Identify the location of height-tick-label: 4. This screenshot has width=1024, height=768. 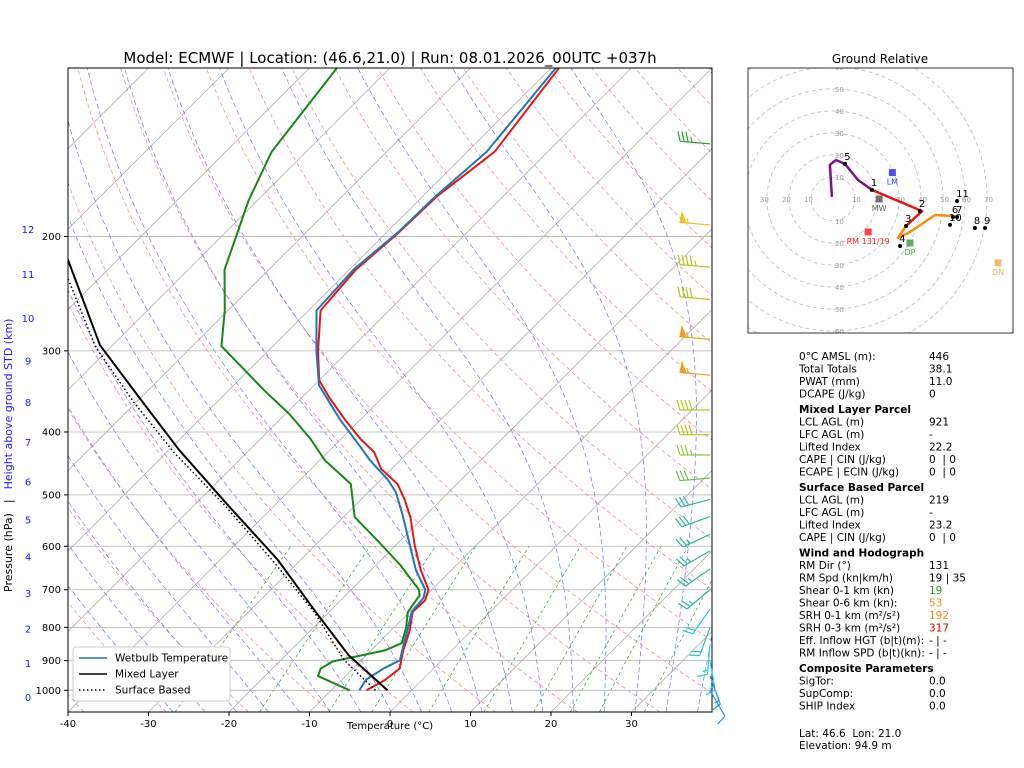
(28, 558).